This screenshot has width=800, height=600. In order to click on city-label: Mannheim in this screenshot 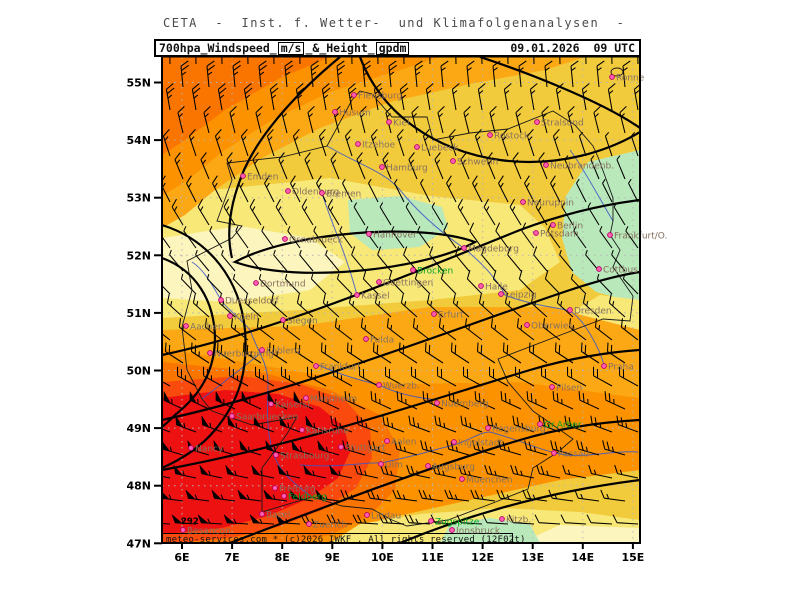, I will do `click(333, 400)`.